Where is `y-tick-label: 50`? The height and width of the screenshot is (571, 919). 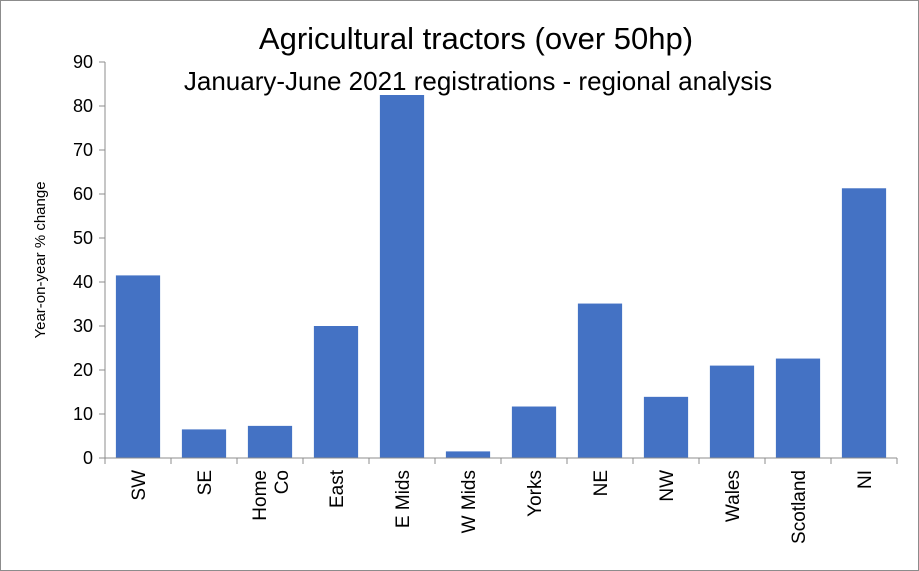 y-tick-label: 50 is located at coordinates (83, 238).